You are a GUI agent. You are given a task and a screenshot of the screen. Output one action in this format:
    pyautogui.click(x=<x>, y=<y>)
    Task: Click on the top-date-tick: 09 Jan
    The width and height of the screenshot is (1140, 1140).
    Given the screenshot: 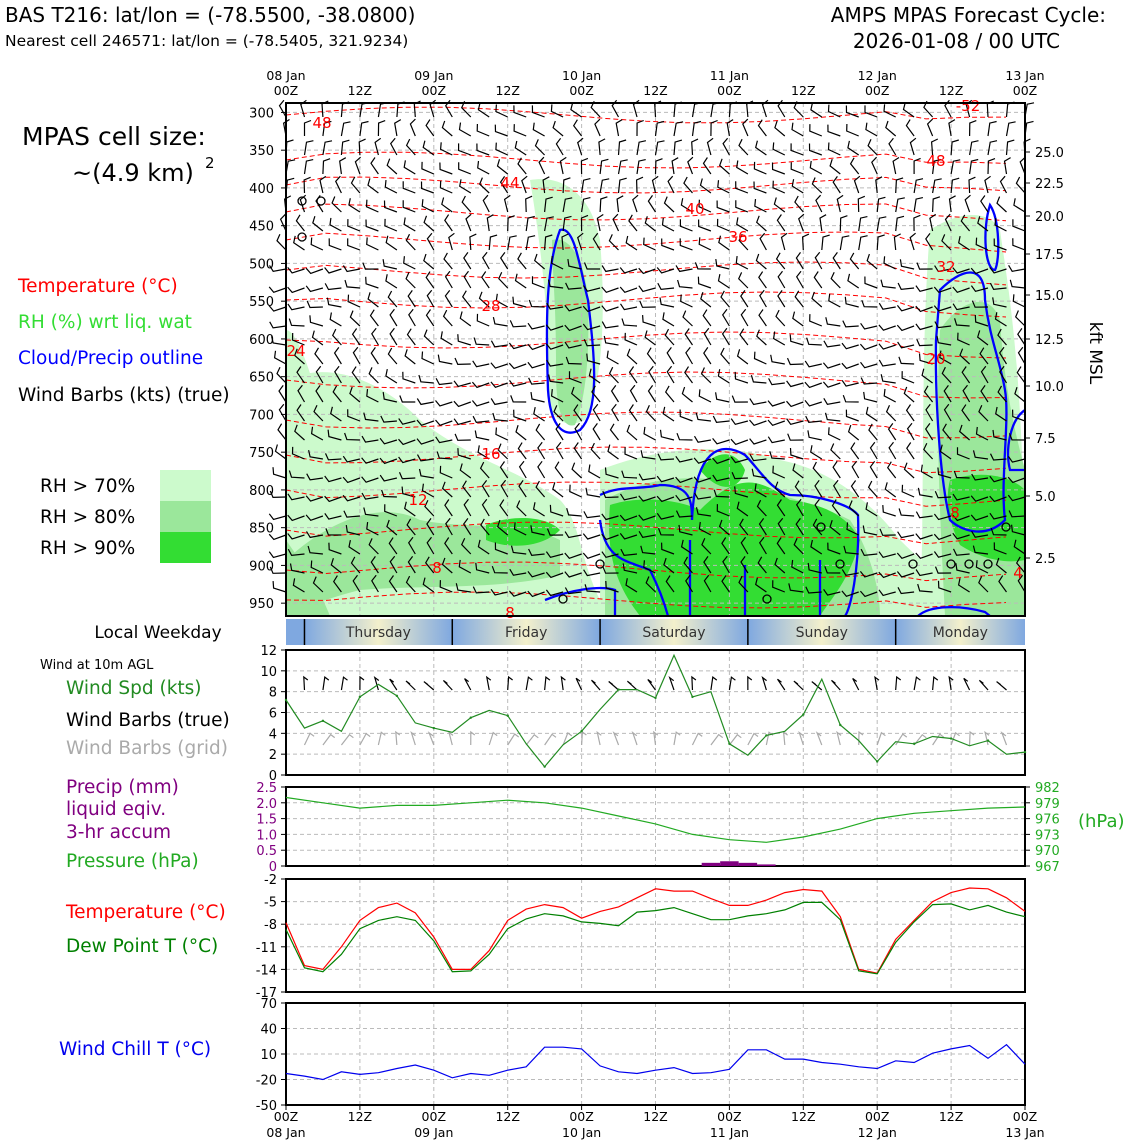 What is the action you would take?
    pyautogui.click(x=433, y=75)
    